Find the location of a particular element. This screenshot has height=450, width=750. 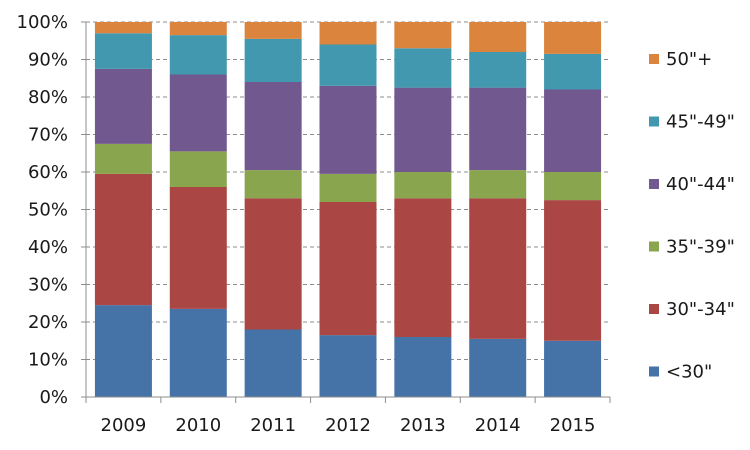

y-axis-tick-labels: 0% 10% 20% 30% 40% 50% 60% 70% 80% 90% 100% is located at coordinates (42, 210).